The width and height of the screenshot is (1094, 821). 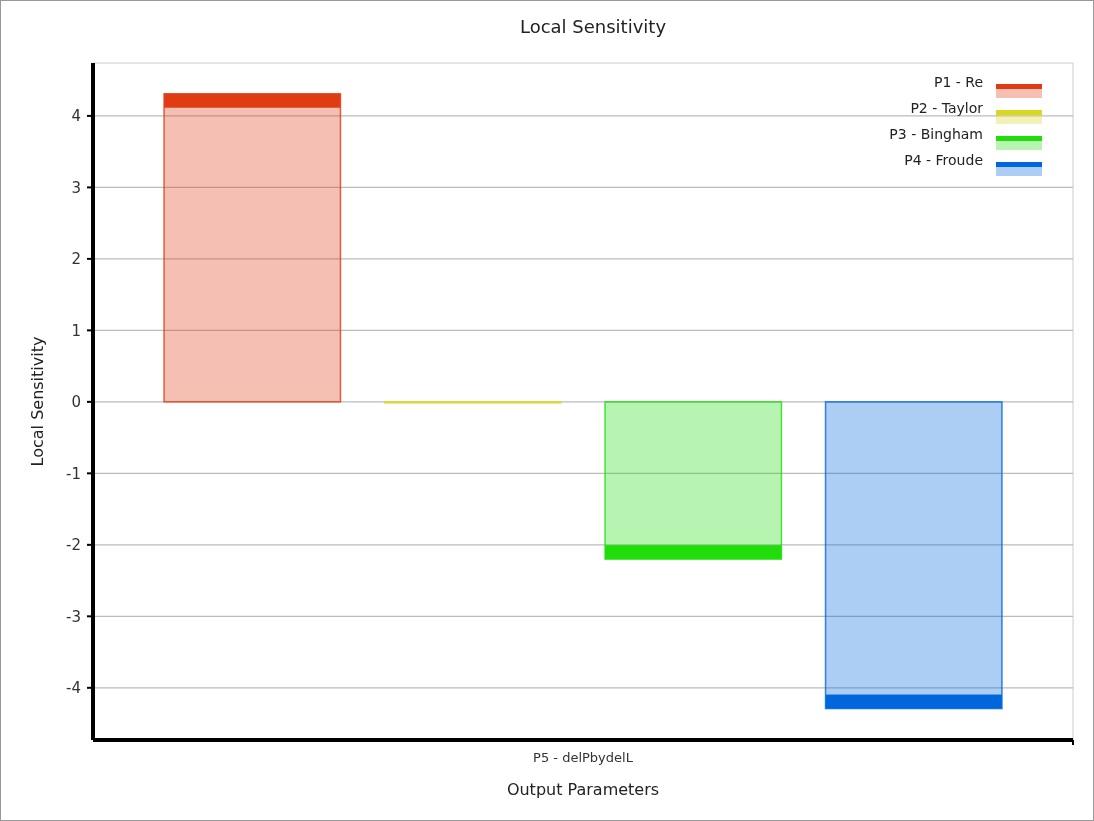 I want to click on y-tick-label: -1, so click(x=73, y=473).